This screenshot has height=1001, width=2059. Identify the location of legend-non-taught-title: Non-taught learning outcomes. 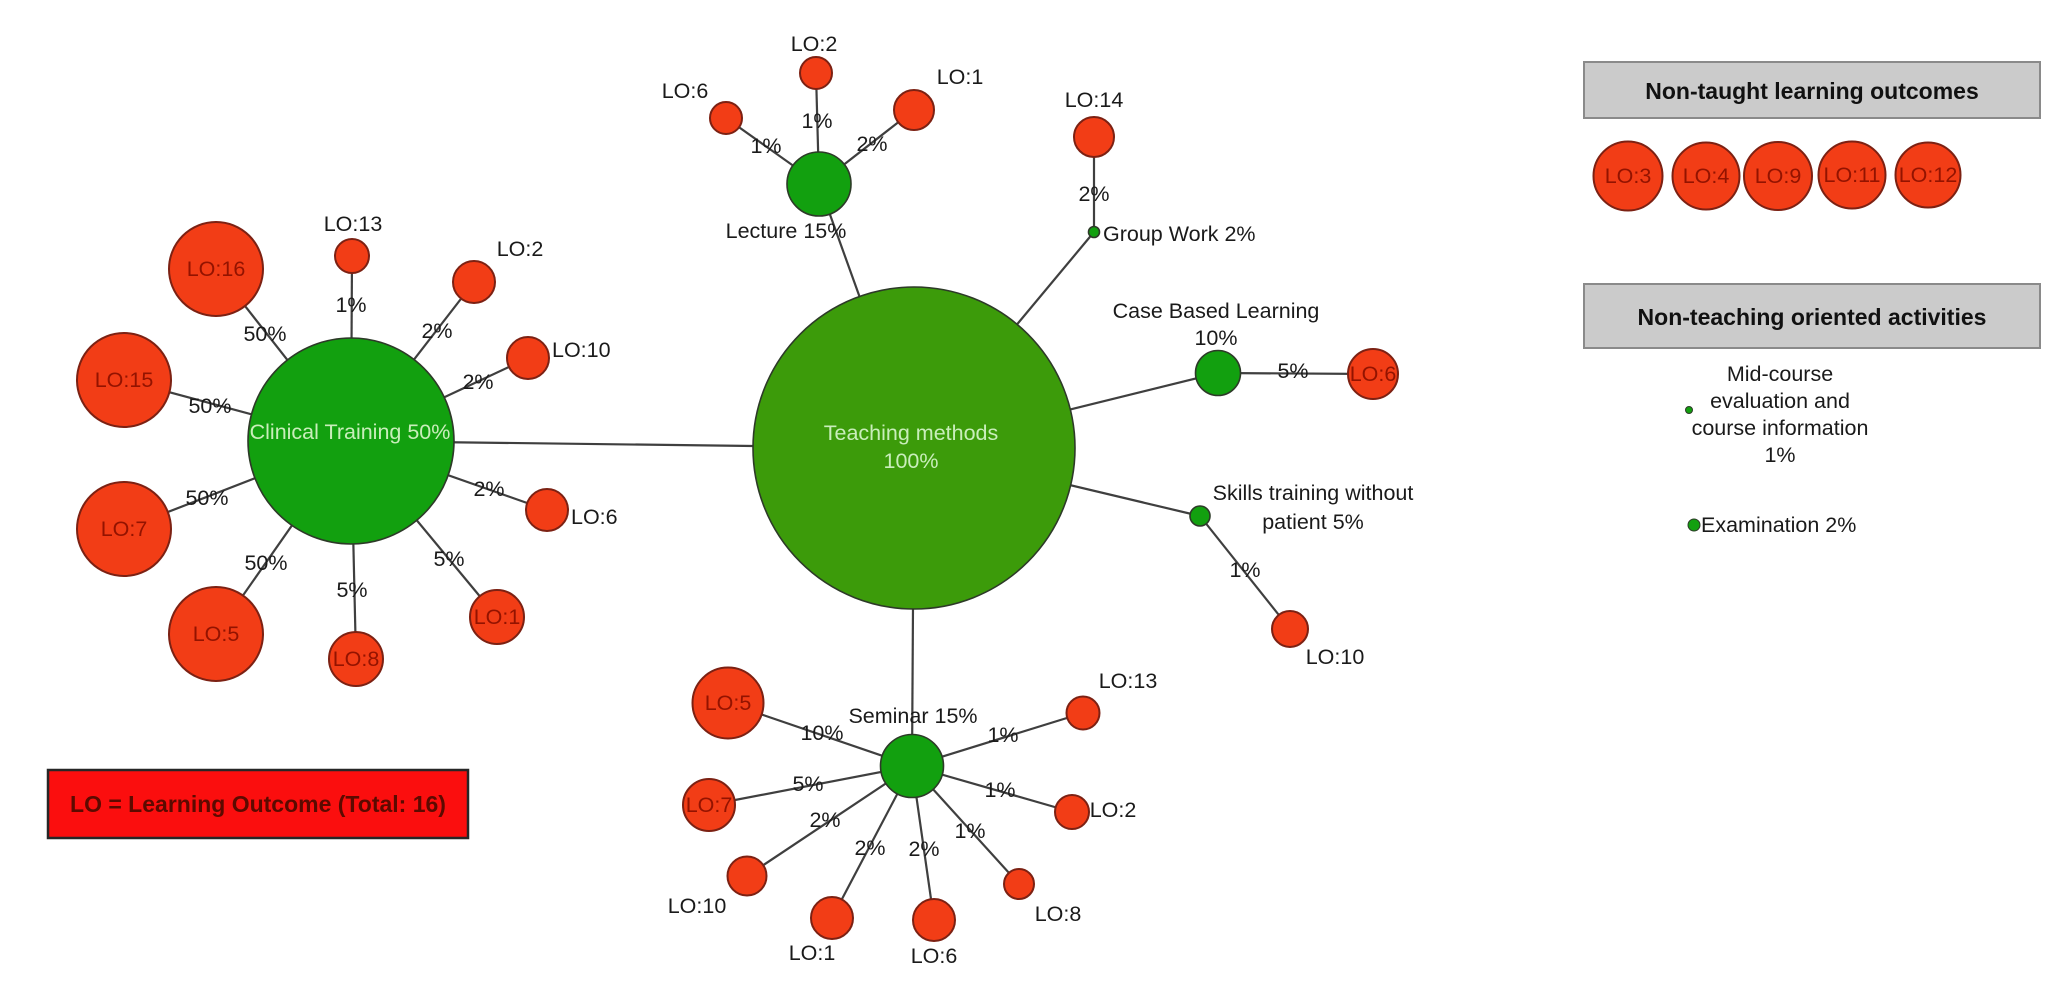
(1812, 91).